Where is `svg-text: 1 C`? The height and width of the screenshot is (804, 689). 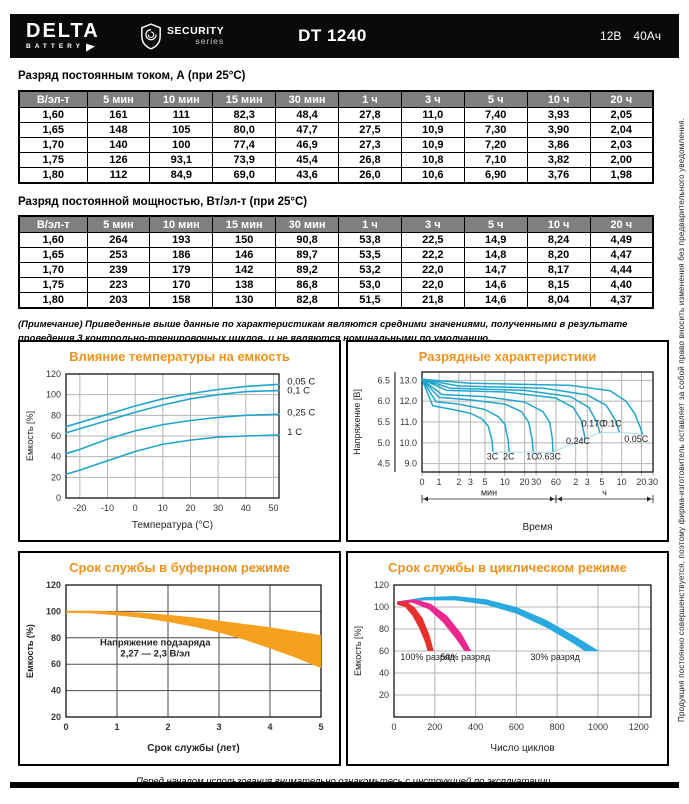 svg-text: 1 C is located at coordinates (294, 432).